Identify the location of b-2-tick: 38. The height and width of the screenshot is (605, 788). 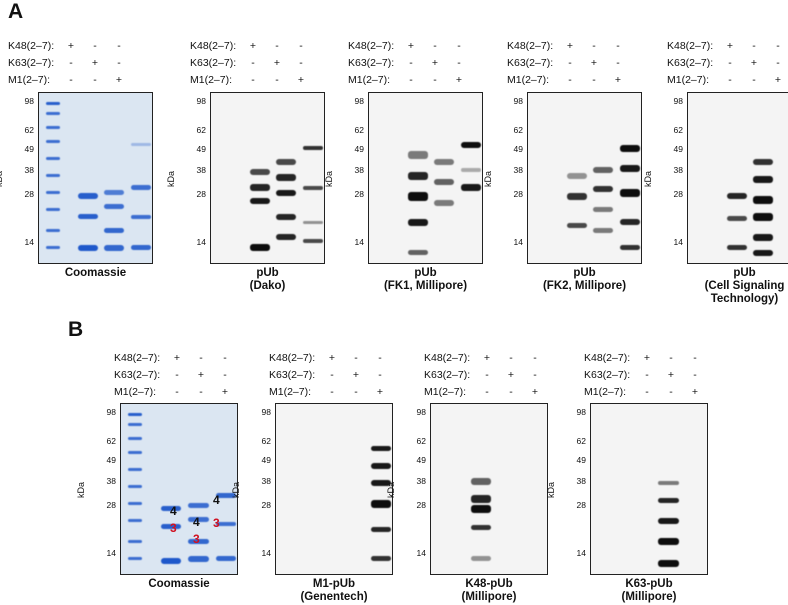
(421, 481).